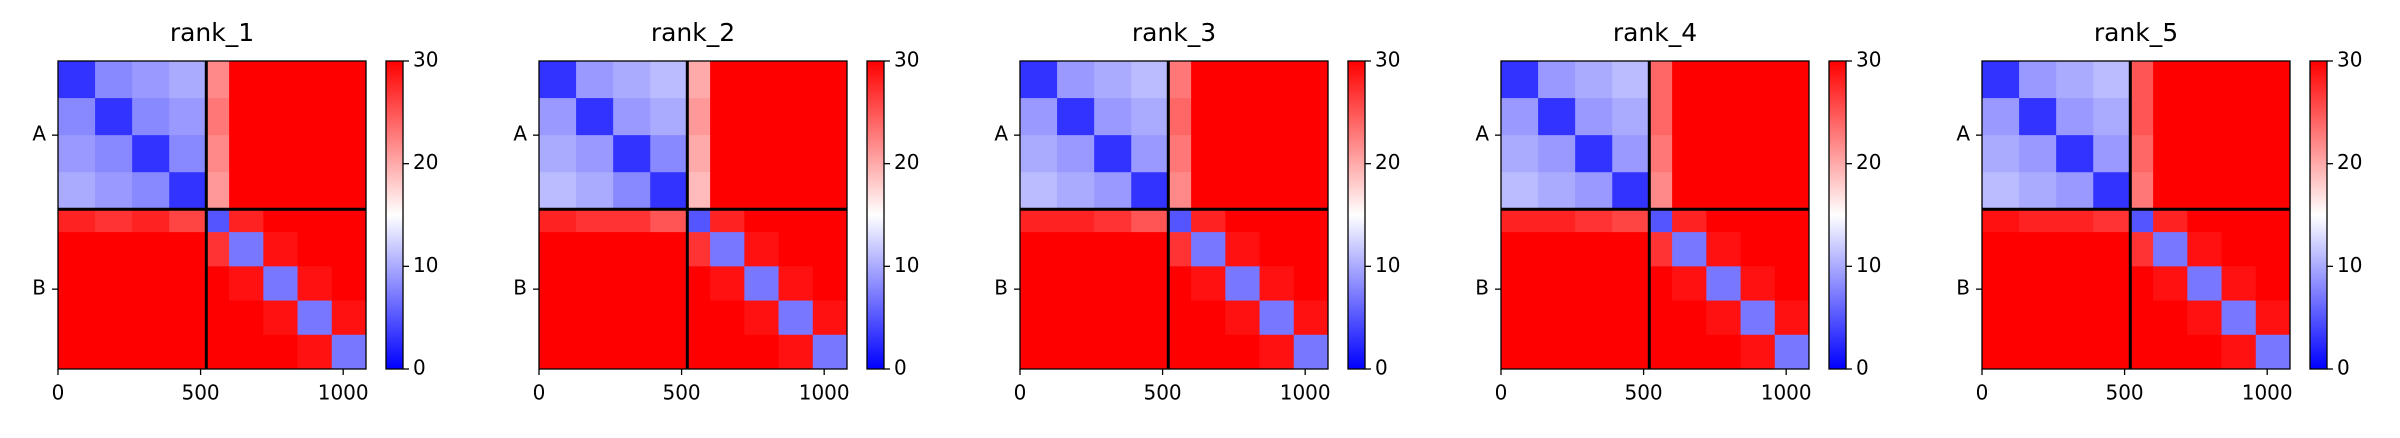  I want to click on x-tick-label: 0, so click(539, 393).